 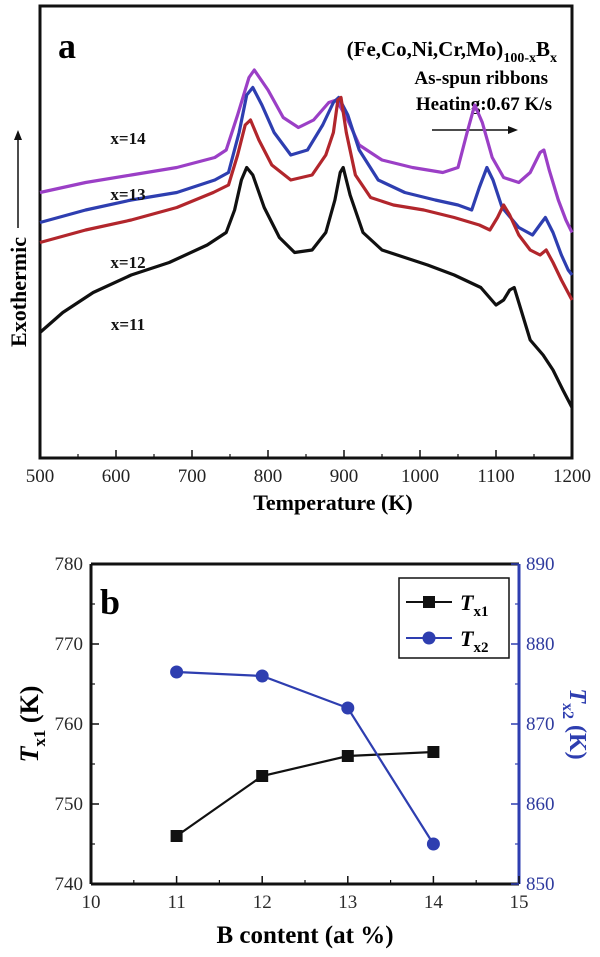 I want to click on panel-a-annotation-ribbons: As-spun ribbons, so click(x=481, y=78).